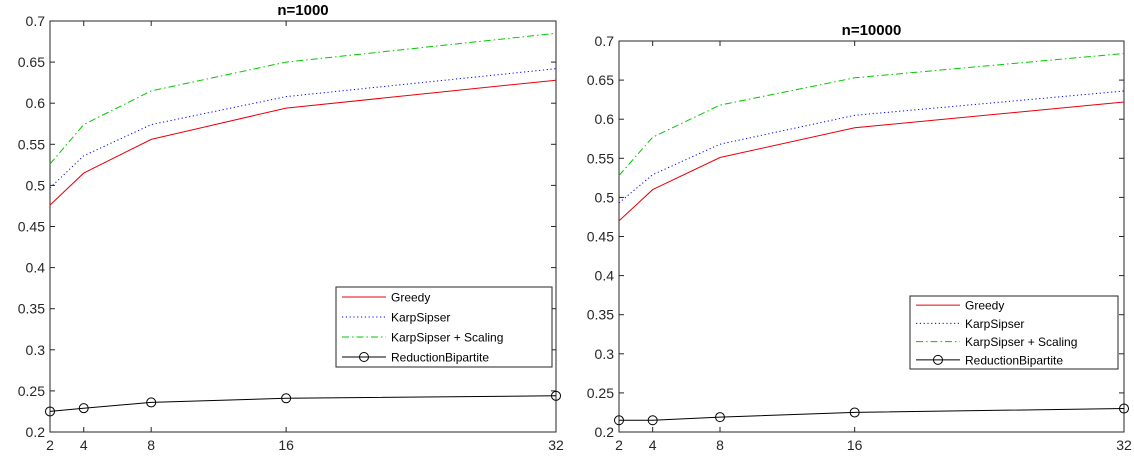 The width and height of the screenshot is (1134, 457). I want to click on chart1-xtick-label: 16, so click(286, 445).